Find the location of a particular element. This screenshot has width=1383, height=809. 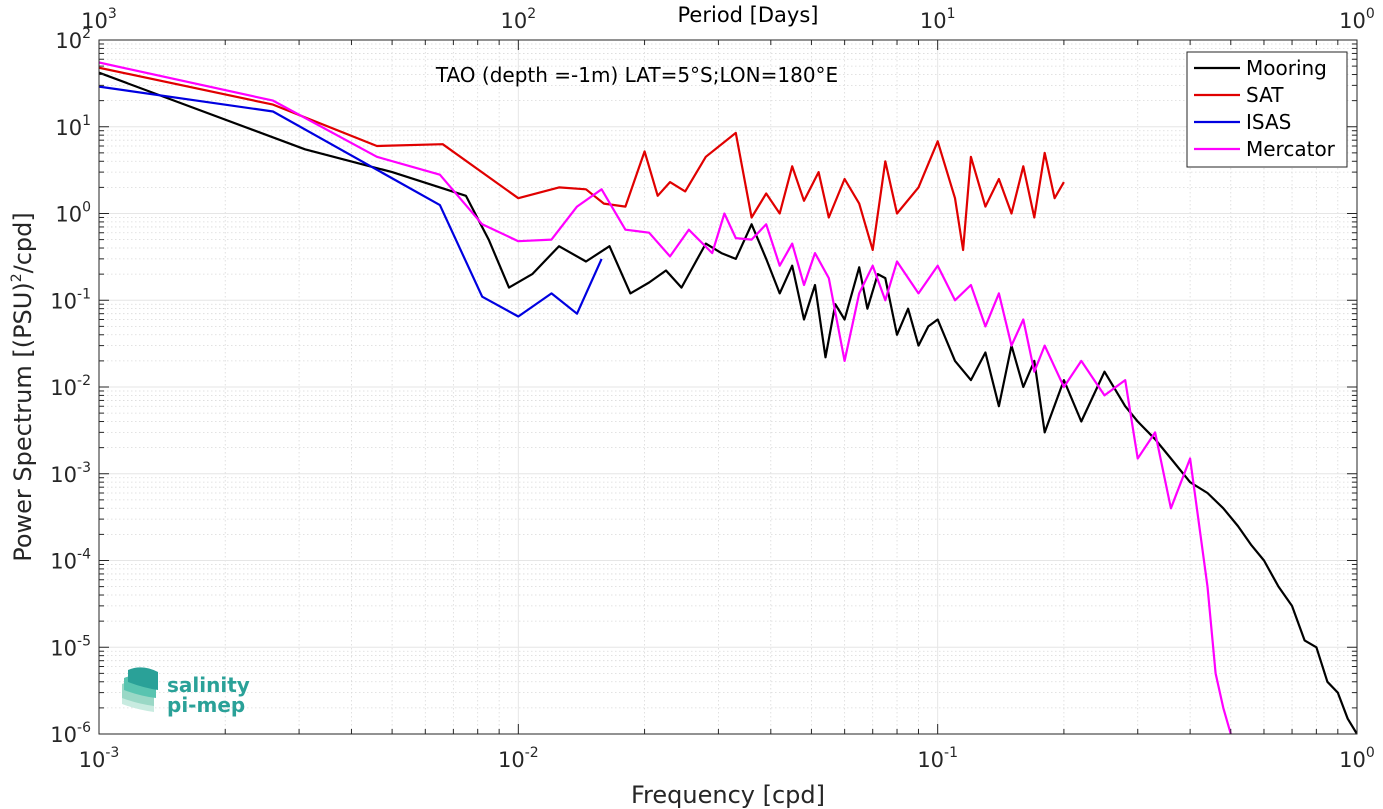

x2-tick-label: 10¹ is located at coordinates (938, 19).